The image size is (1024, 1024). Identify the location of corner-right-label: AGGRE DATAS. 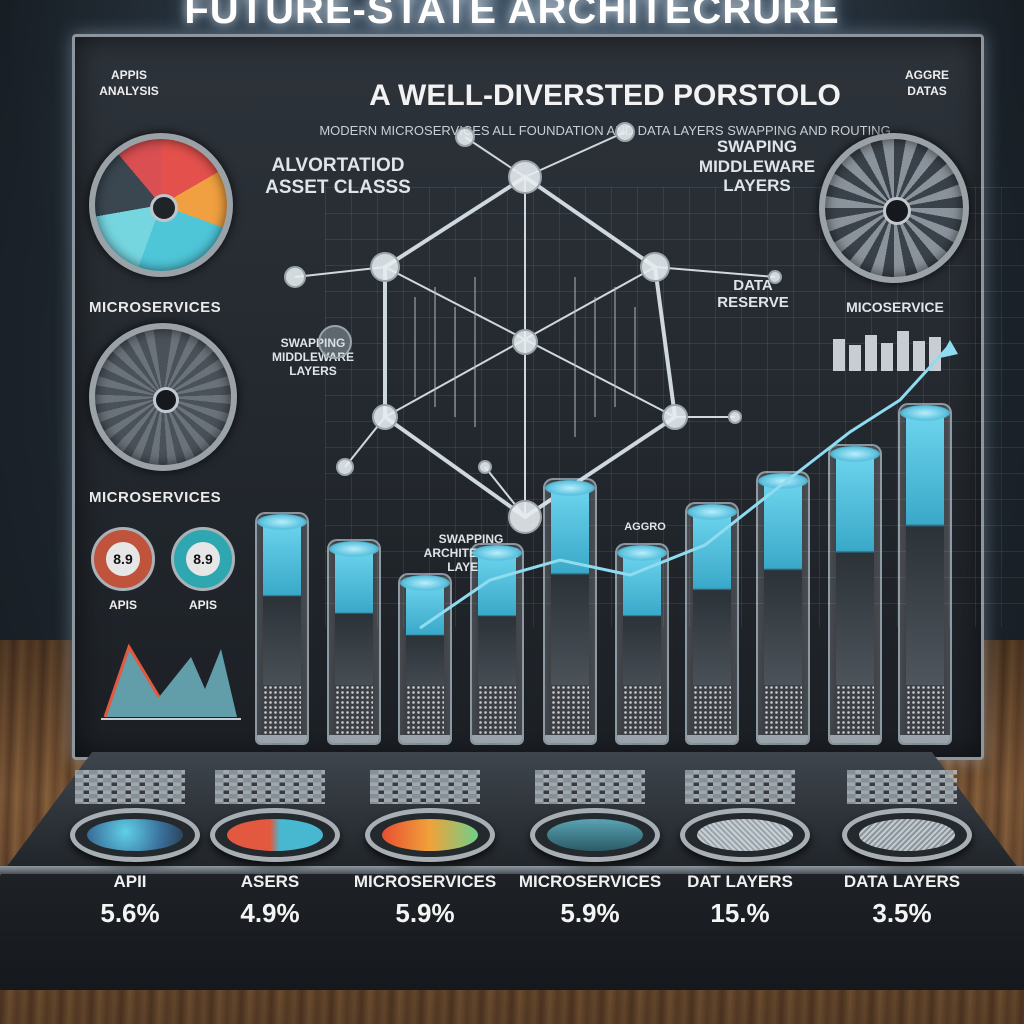
(926, 83).